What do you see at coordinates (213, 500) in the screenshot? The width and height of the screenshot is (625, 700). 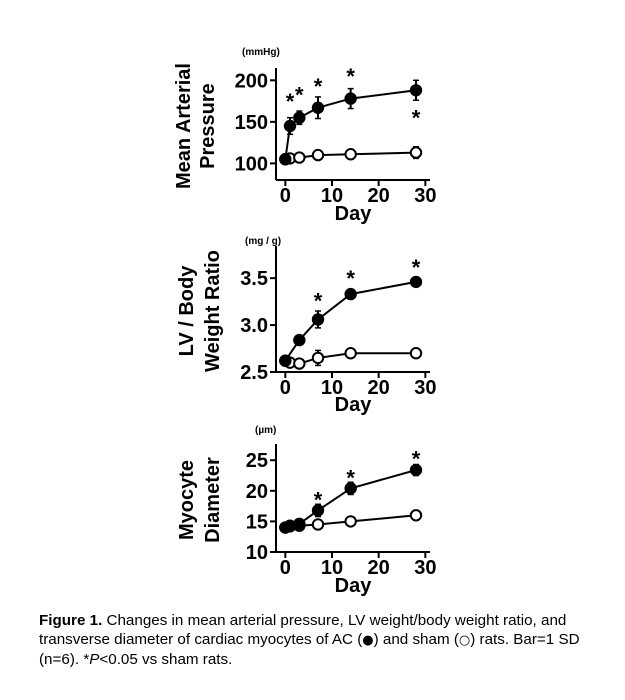 I see `panel3-y-axis-label: Diameter` at bounding box center [213, 500].